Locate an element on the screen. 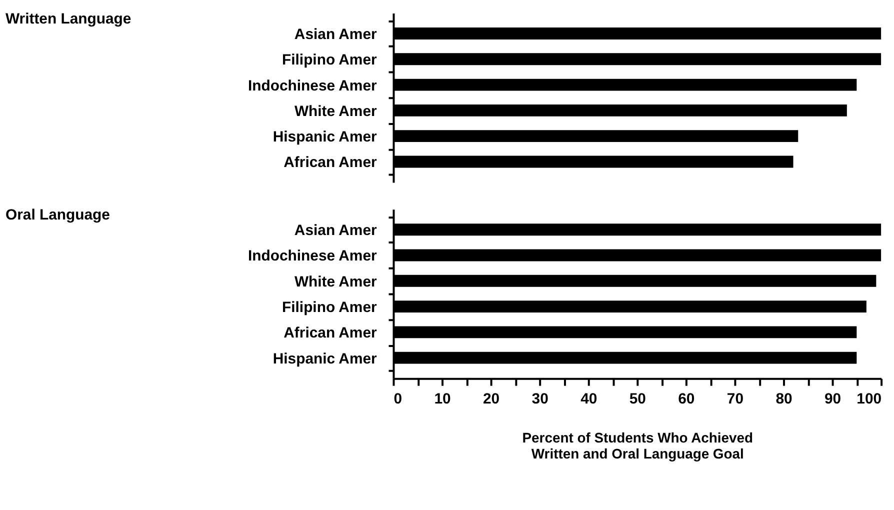 The width and height of the screenshot is (894, 510). x-tick-label: 60 is located at coordinates (686, 399).